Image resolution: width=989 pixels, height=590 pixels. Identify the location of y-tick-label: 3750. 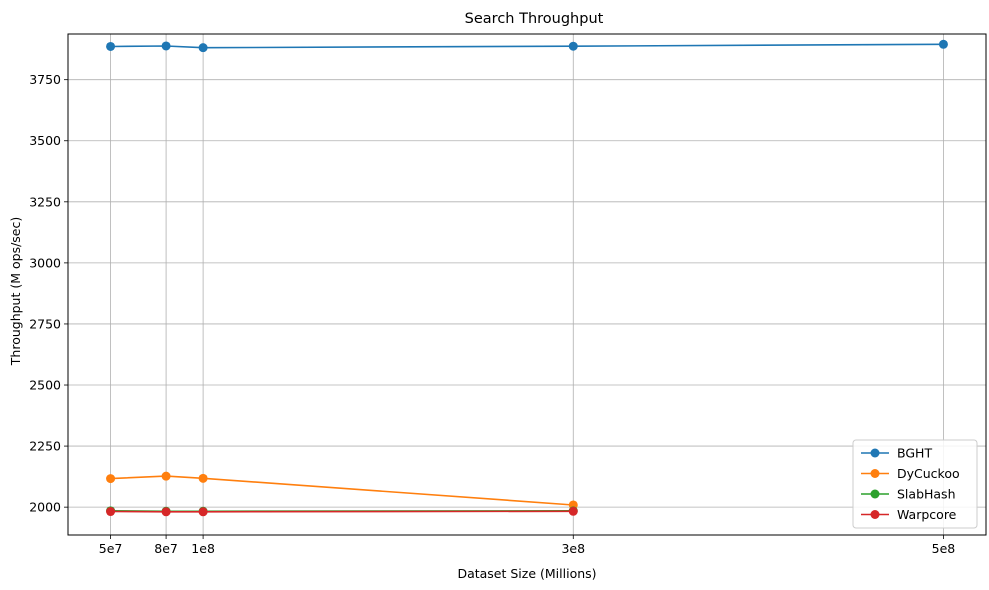
(45, 79).